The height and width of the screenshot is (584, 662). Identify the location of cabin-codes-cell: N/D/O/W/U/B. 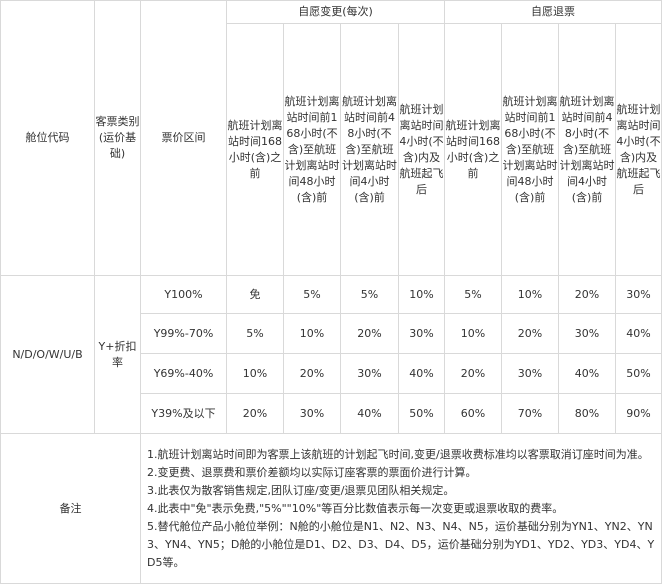
(47, 354).